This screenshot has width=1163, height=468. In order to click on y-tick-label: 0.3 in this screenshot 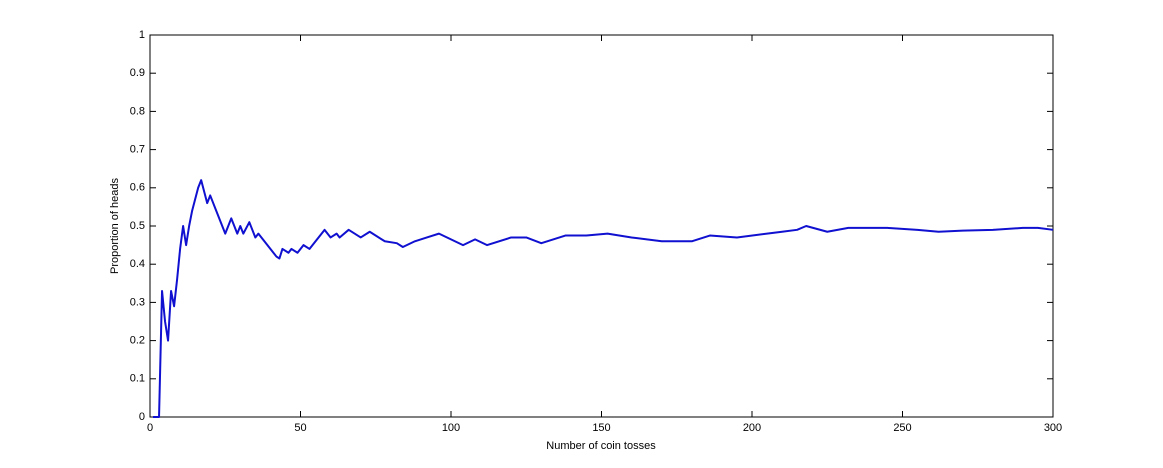, I will do `click(137, 302)`.